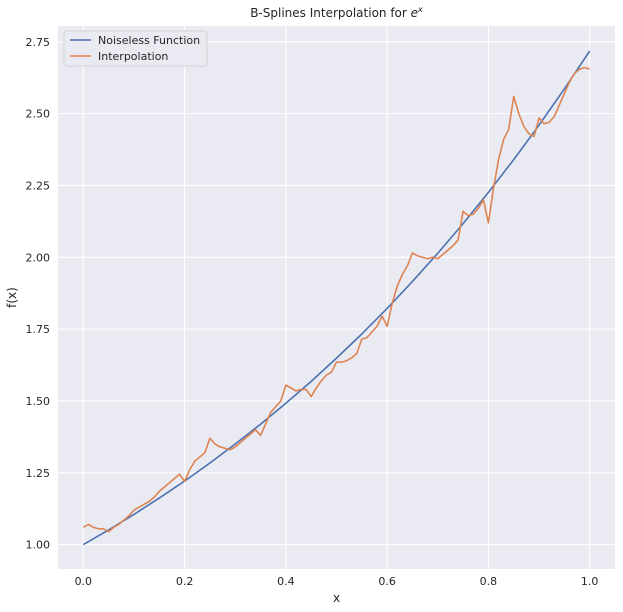  I want to click on y-tick-label: 2.00, so click(38, 257).